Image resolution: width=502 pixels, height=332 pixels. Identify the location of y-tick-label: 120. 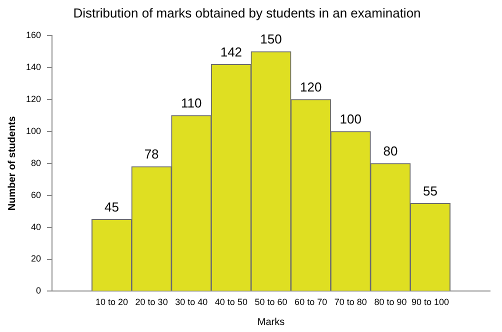
(34, 99).